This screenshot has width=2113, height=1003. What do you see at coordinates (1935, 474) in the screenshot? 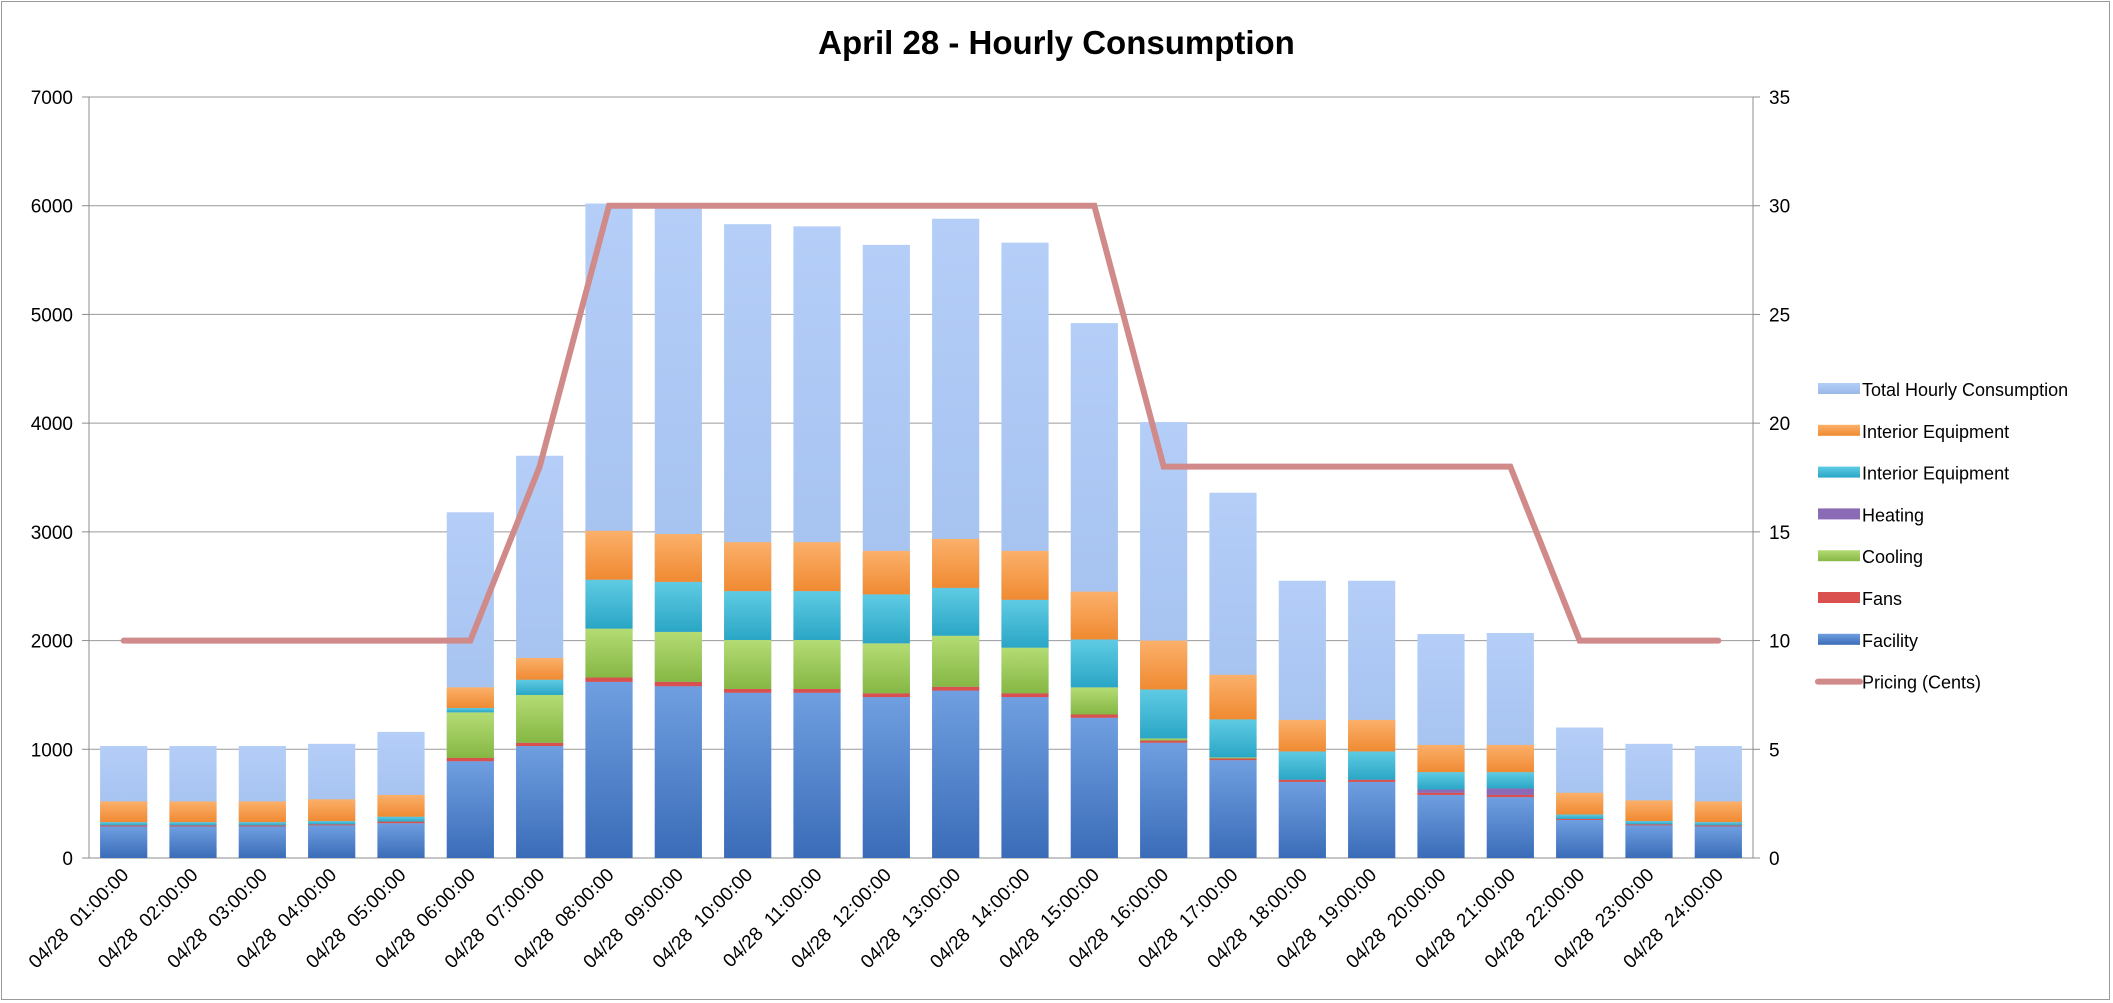
I see `legend-label-interior-equipment: Interior Equipment` at bounding box center [1935, 474].